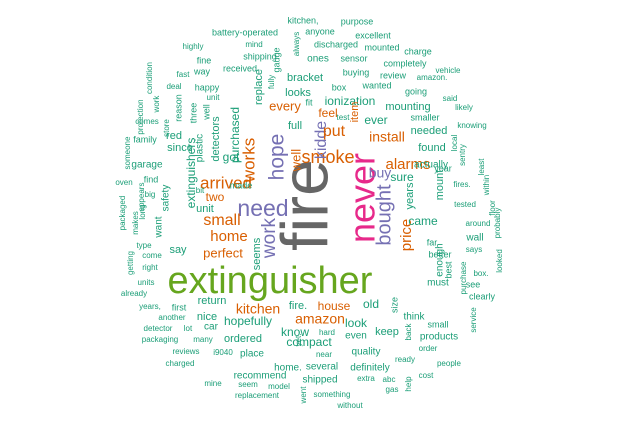  I want to click on cloud-word: review, so click(393, 75).